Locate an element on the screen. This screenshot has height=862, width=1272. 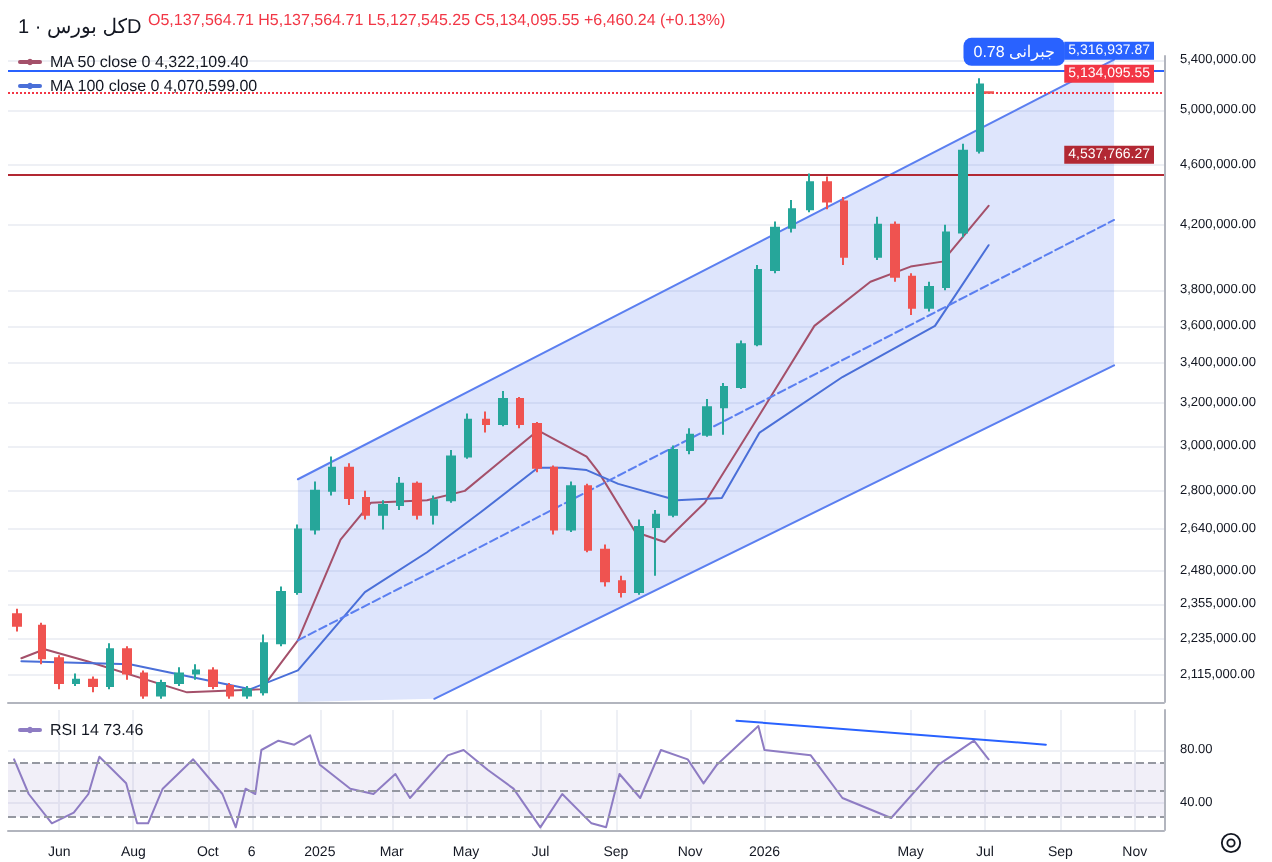
chart-title: کل بورس · 1D is located at coordinates (80, 28).